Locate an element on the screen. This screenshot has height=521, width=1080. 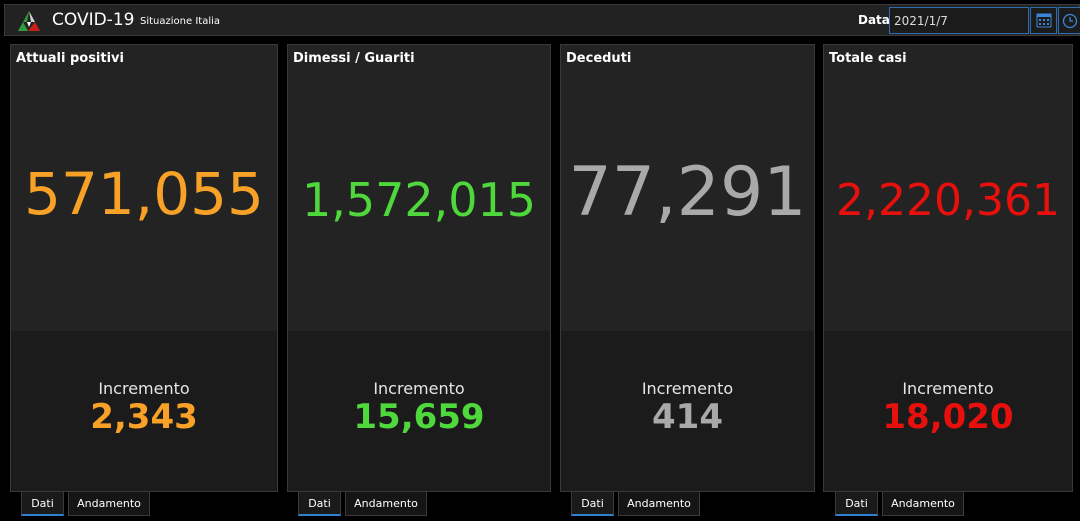
panel-title: Dimessi / Guariti is located at coordinates (354, 58).